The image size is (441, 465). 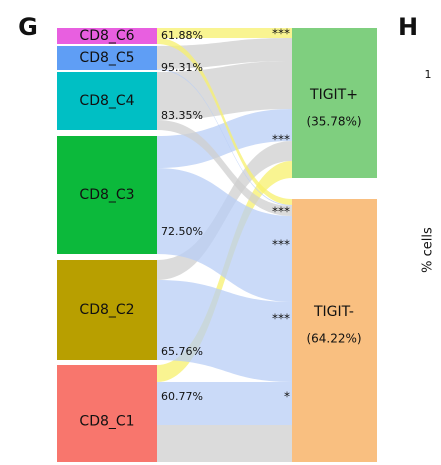 I want to click on node-percent: (35.78%), so click(x=333, y=122).